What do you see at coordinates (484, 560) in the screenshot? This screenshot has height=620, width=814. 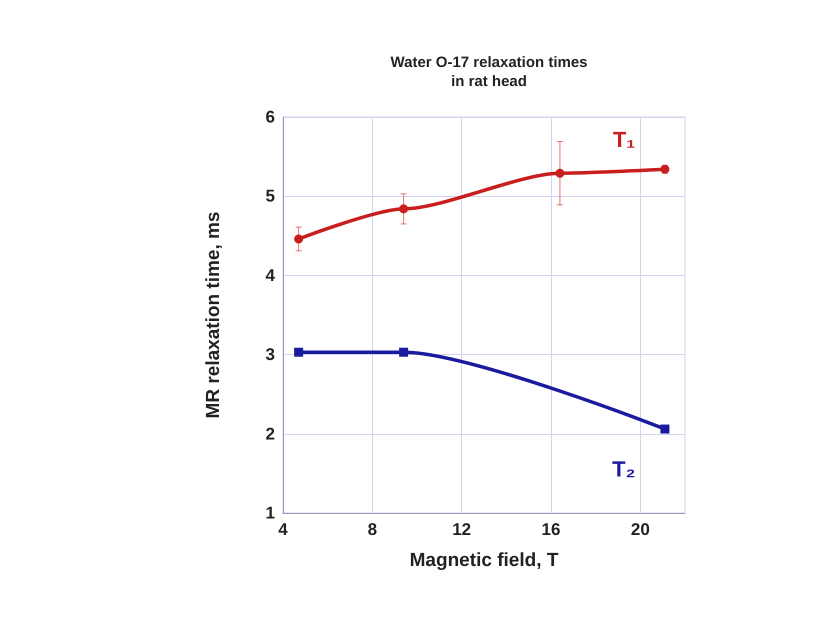 I see `x-axis-title: Magnetic field, T` at bounding box center [484, 560].